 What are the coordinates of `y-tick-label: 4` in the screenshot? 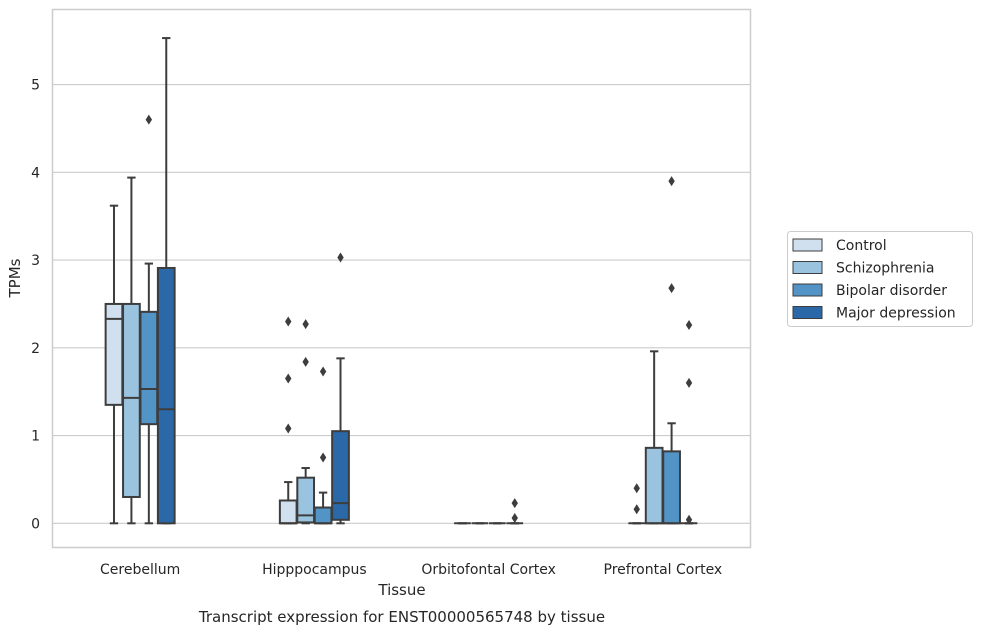 It's located at (35, 173).